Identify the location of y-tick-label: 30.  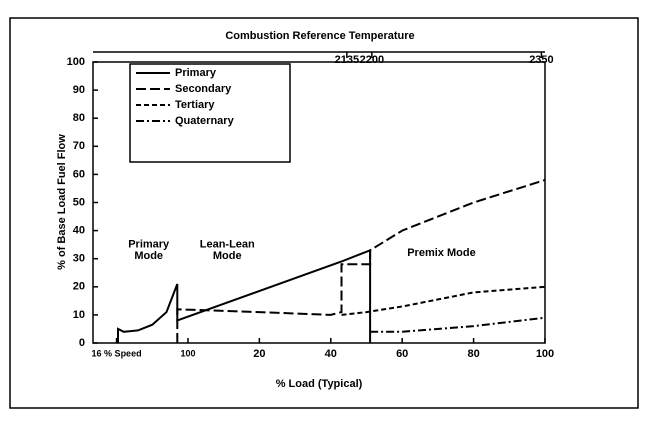
(79, 259).